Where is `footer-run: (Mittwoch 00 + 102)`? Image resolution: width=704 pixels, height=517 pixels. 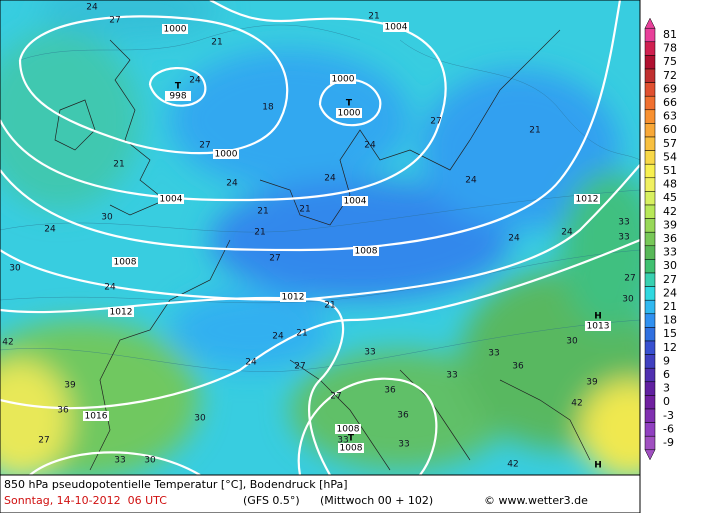
footer-run: (Mittwoch 00 + 102) is located at coordinates (376, 500).